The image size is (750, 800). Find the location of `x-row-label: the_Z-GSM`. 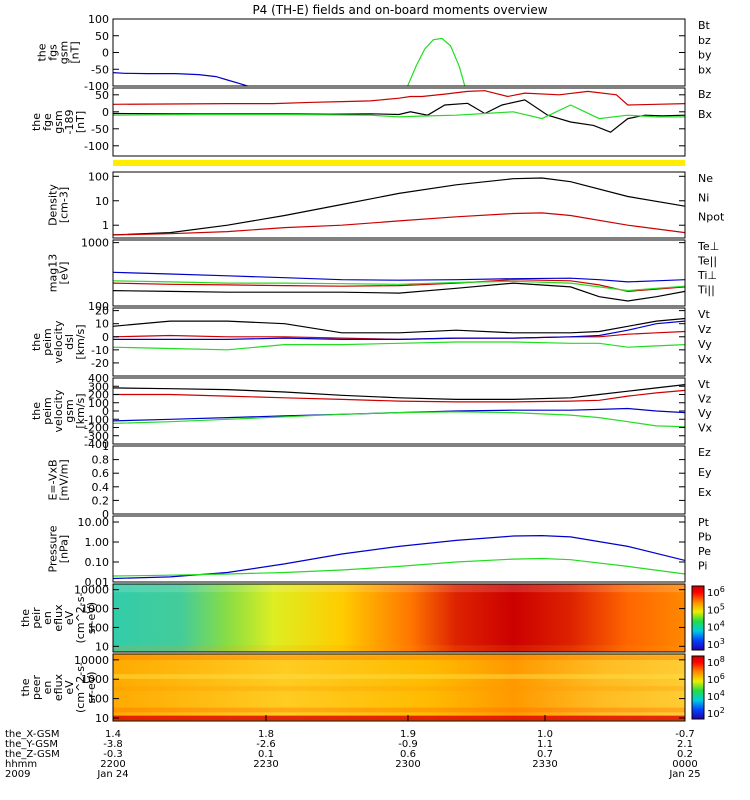

x-row-label: the_Z-GSM is located at coordinates (32, 754).